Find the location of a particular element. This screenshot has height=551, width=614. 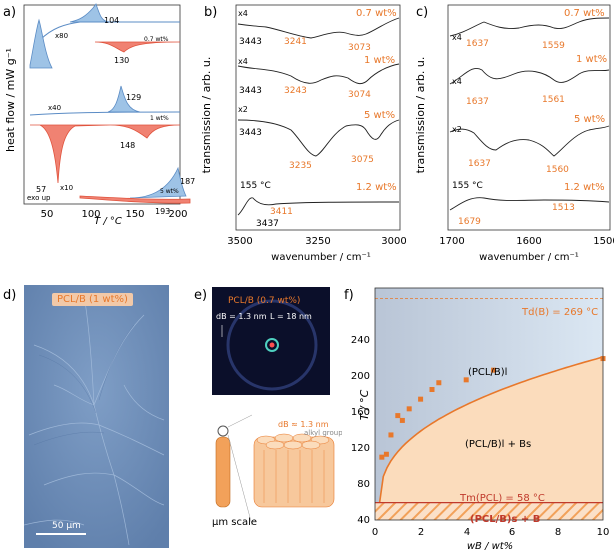

panel-b-xticks: 3500 3250 3000 is located at coordinates (316, 241).